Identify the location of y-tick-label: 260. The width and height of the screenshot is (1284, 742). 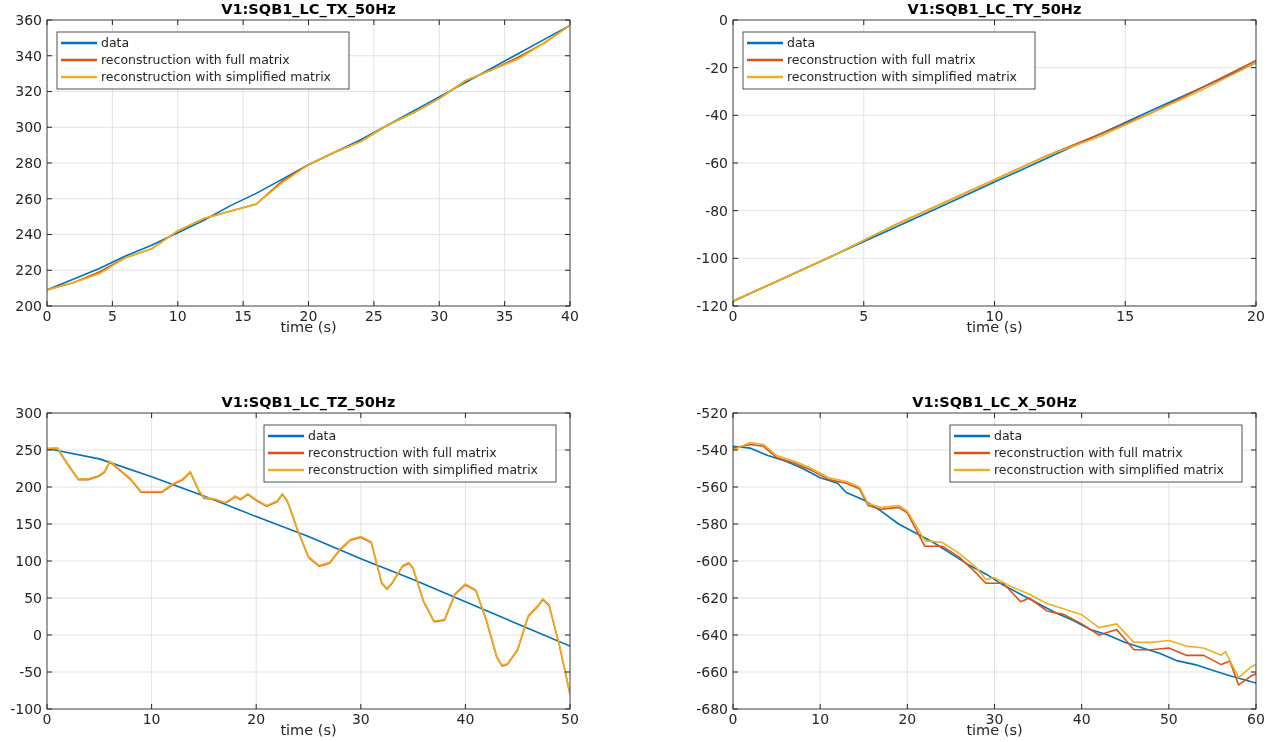
(28, 198).